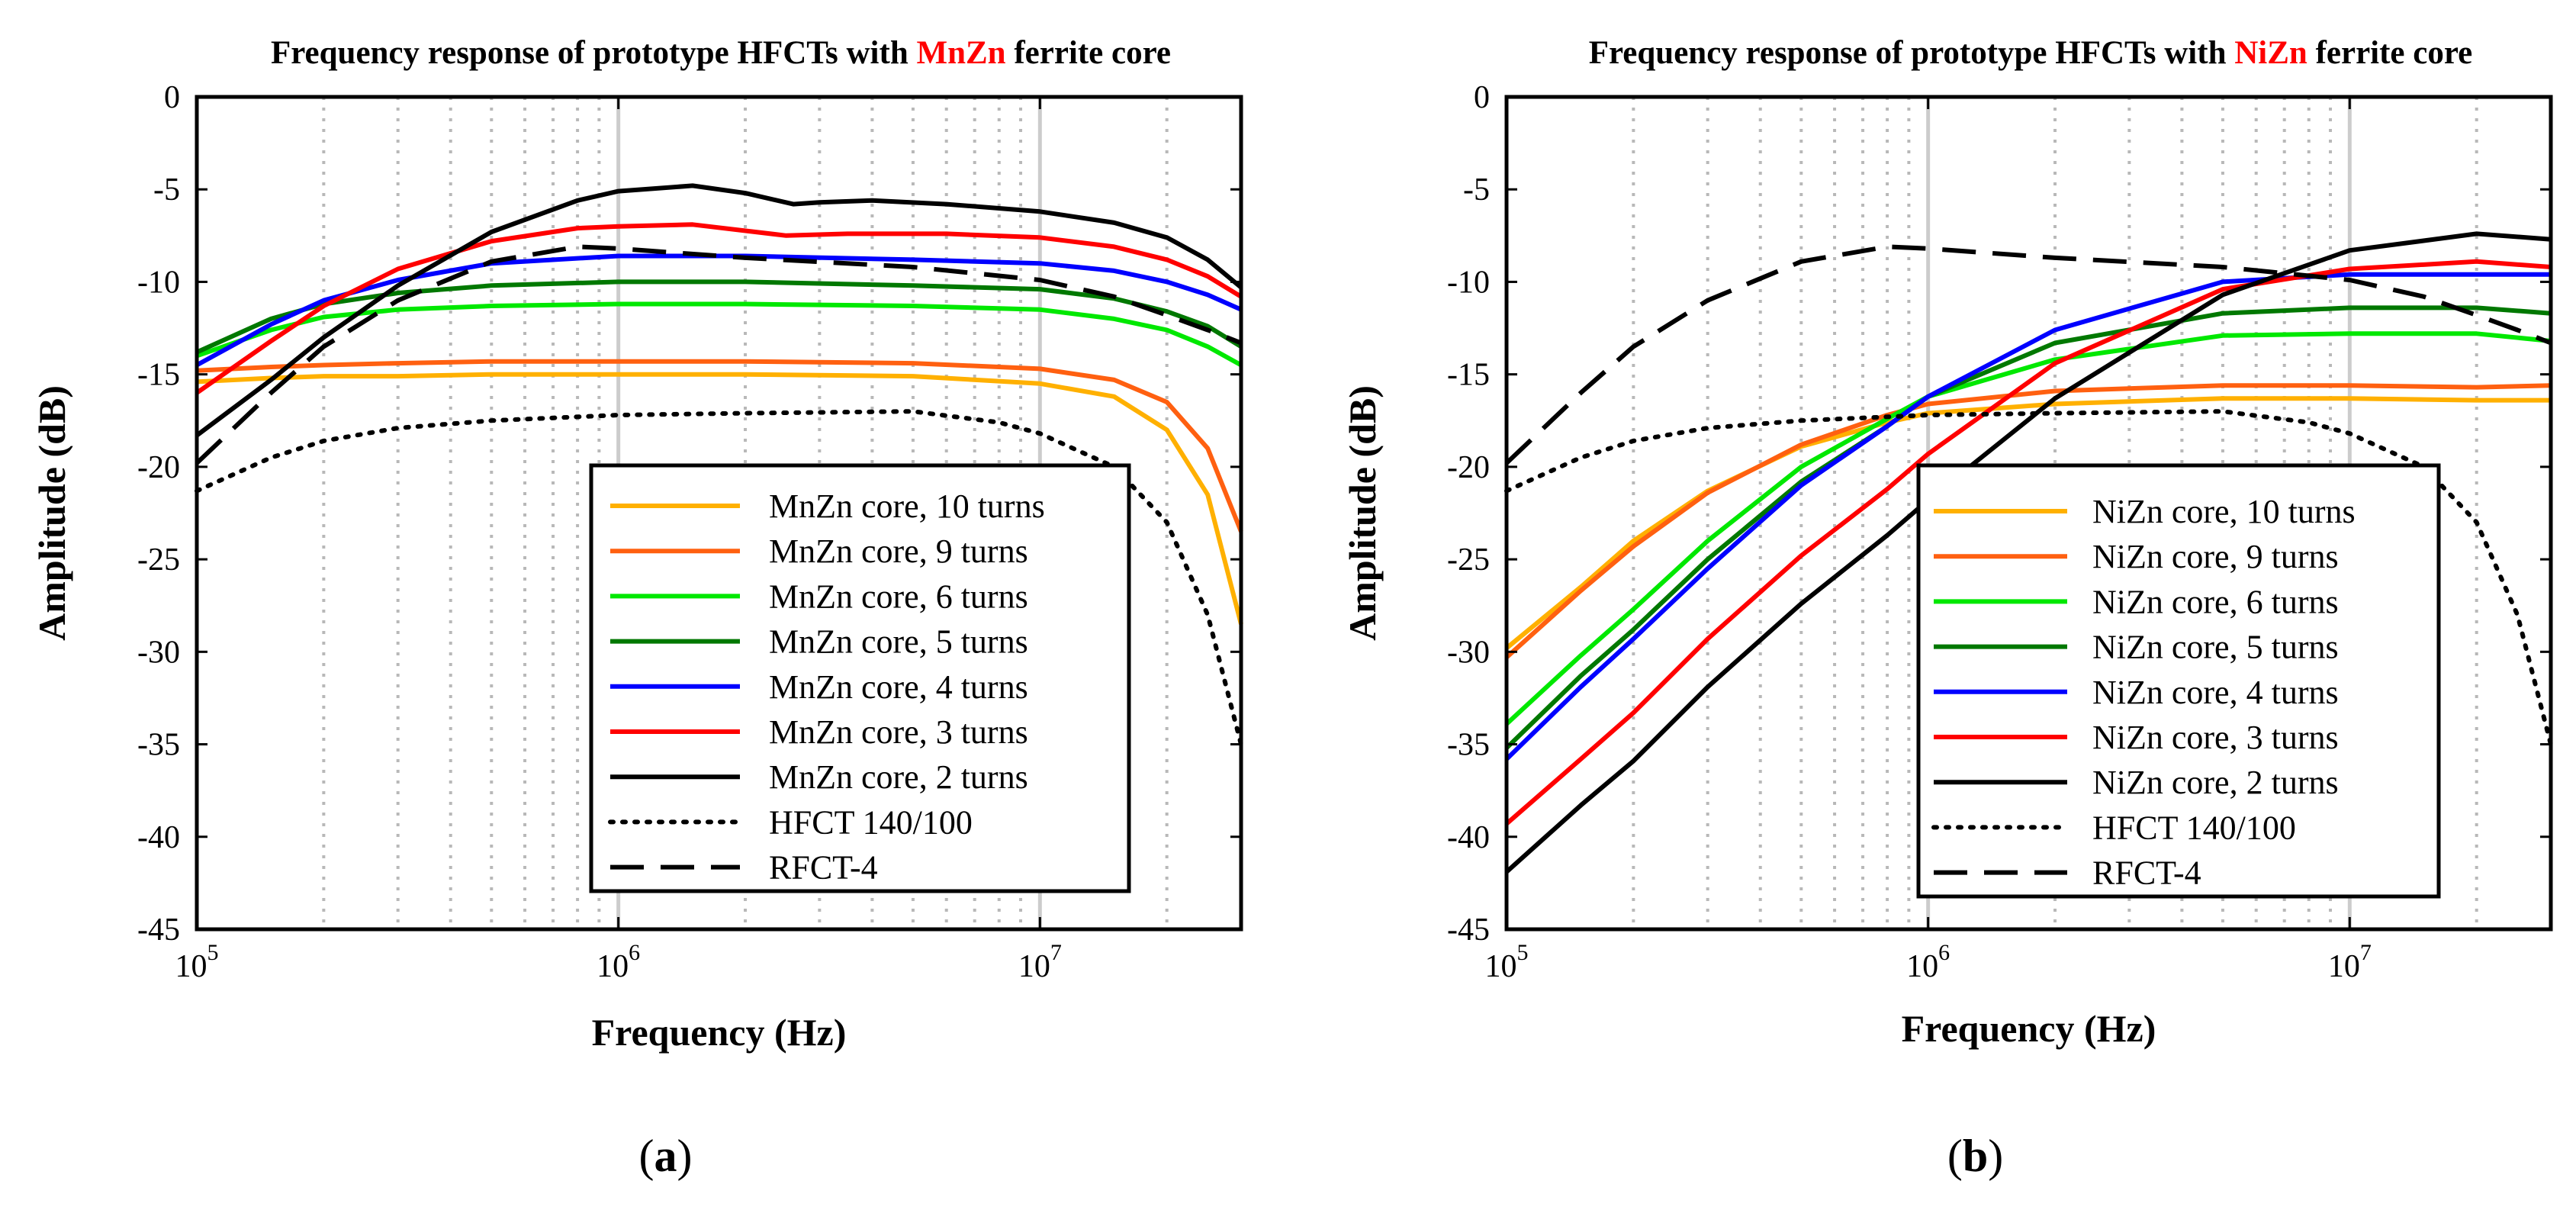  Describe the element at coordinates (907, 506) in the screenshot. I see `legend-label-0: MnZn core, 10 turns` at that location.